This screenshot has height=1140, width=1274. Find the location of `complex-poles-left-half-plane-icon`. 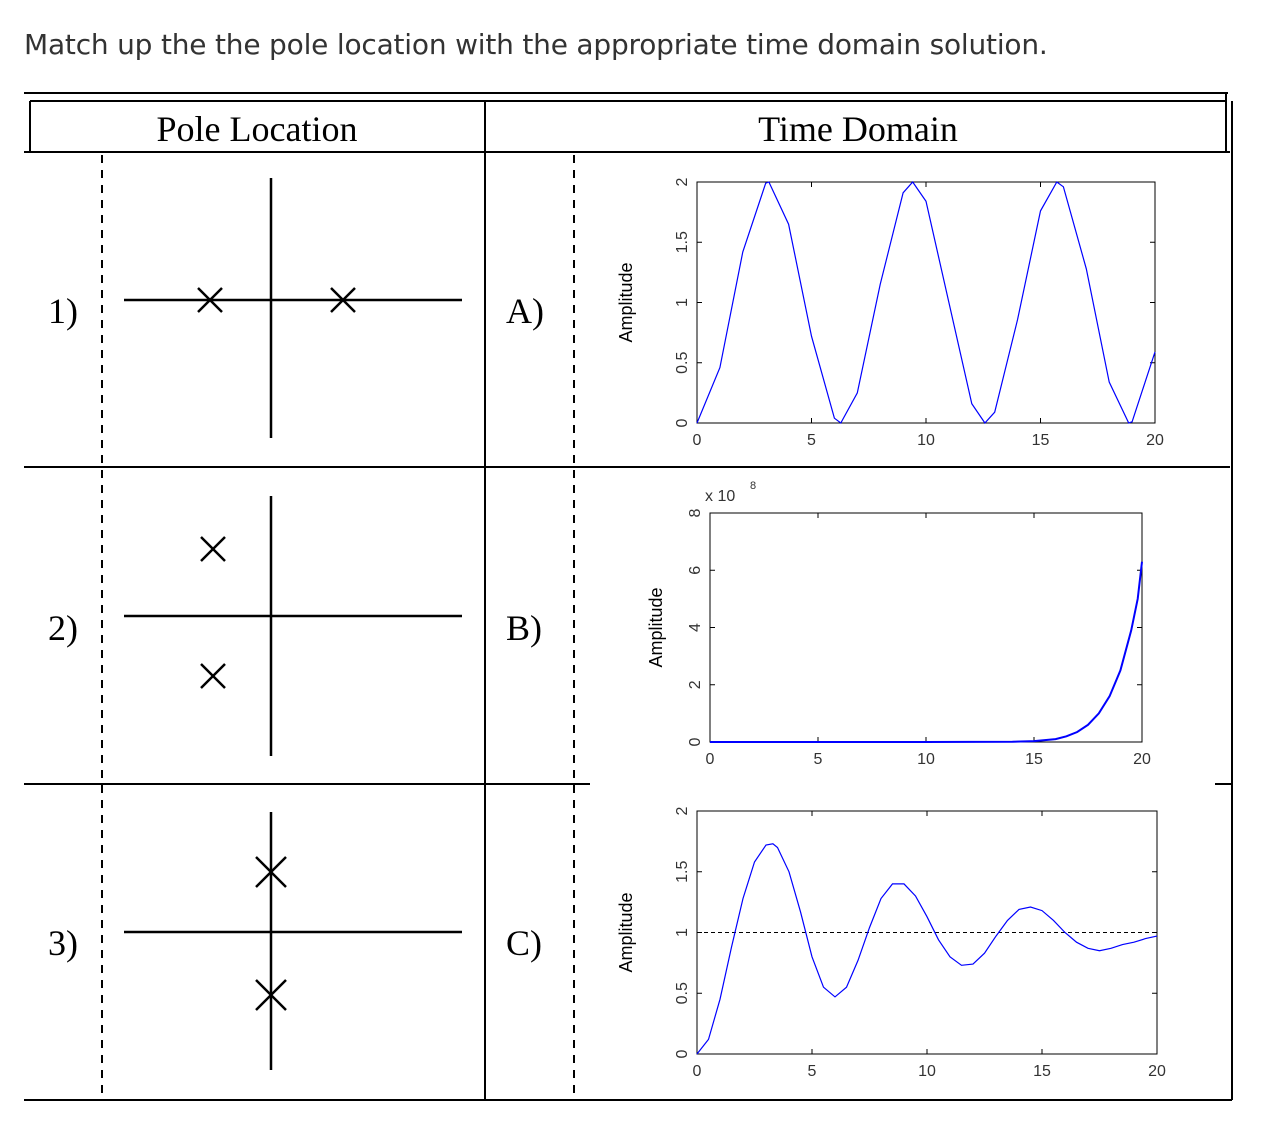

complex-poles-left-half-plane-icon is located at coordinates (293, 626).